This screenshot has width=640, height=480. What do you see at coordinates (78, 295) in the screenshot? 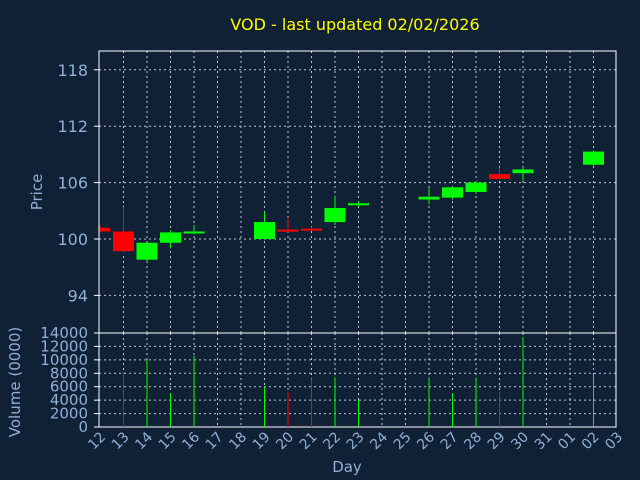
I see `price-tick-label: 94` at bounding box center [78, 295].